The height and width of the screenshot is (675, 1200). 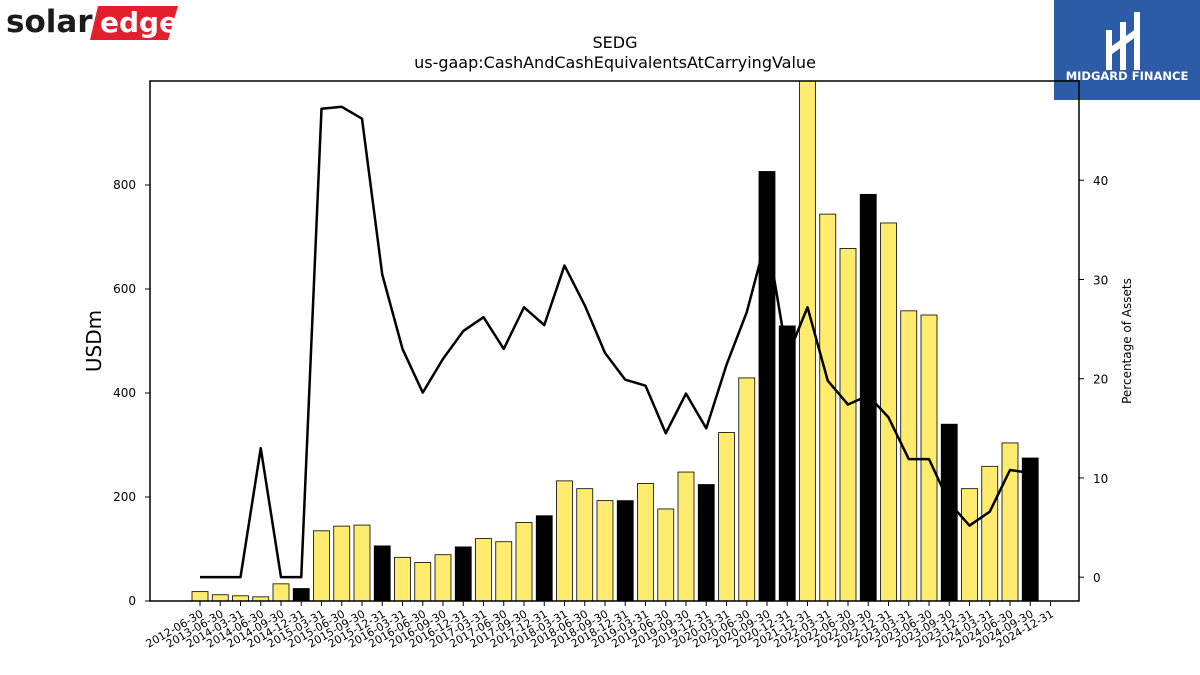 I want to click on solaredge-logo-badge, so click(x=134, y=23).